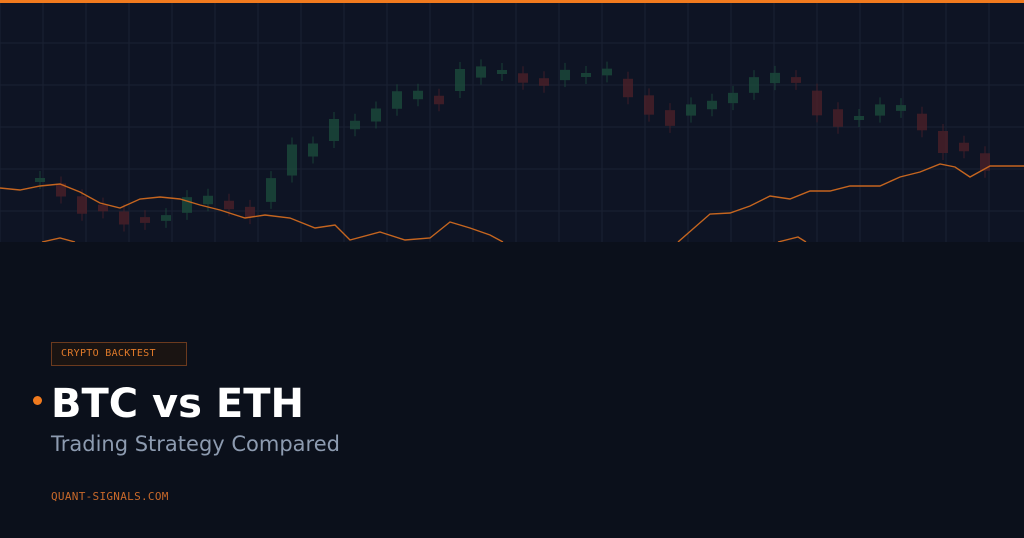 The height and width of the screenshot is (538, 1024). I want to click on bullet-dot, so click(37, 400).